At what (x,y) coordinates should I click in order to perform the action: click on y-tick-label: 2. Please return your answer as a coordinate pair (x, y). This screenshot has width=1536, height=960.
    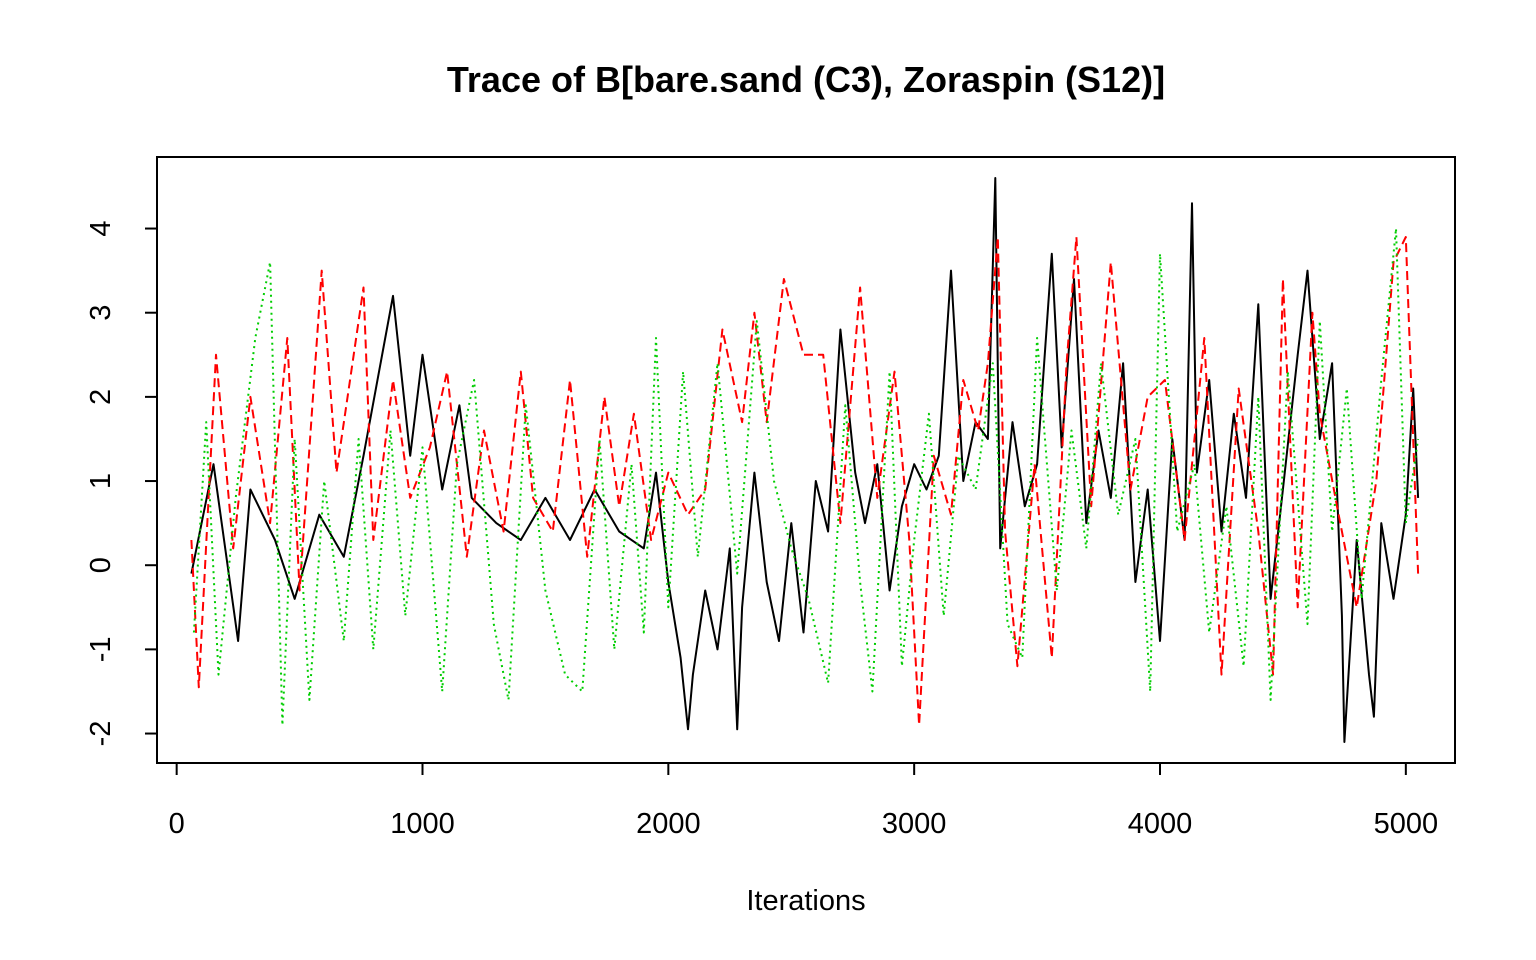
    Looking at the image, I should click on (101, 397).